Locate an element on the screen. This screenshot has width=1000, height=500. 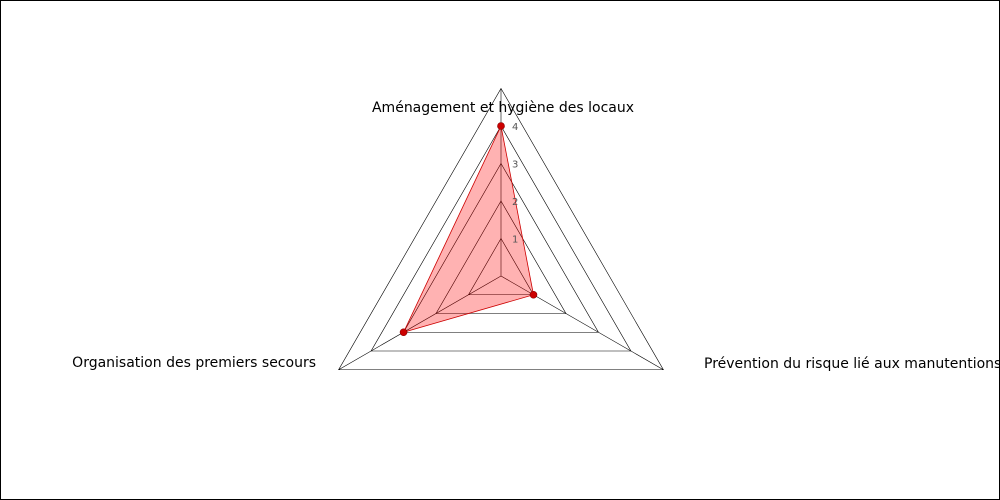
series-1-area is located at coordinates (468, 228).